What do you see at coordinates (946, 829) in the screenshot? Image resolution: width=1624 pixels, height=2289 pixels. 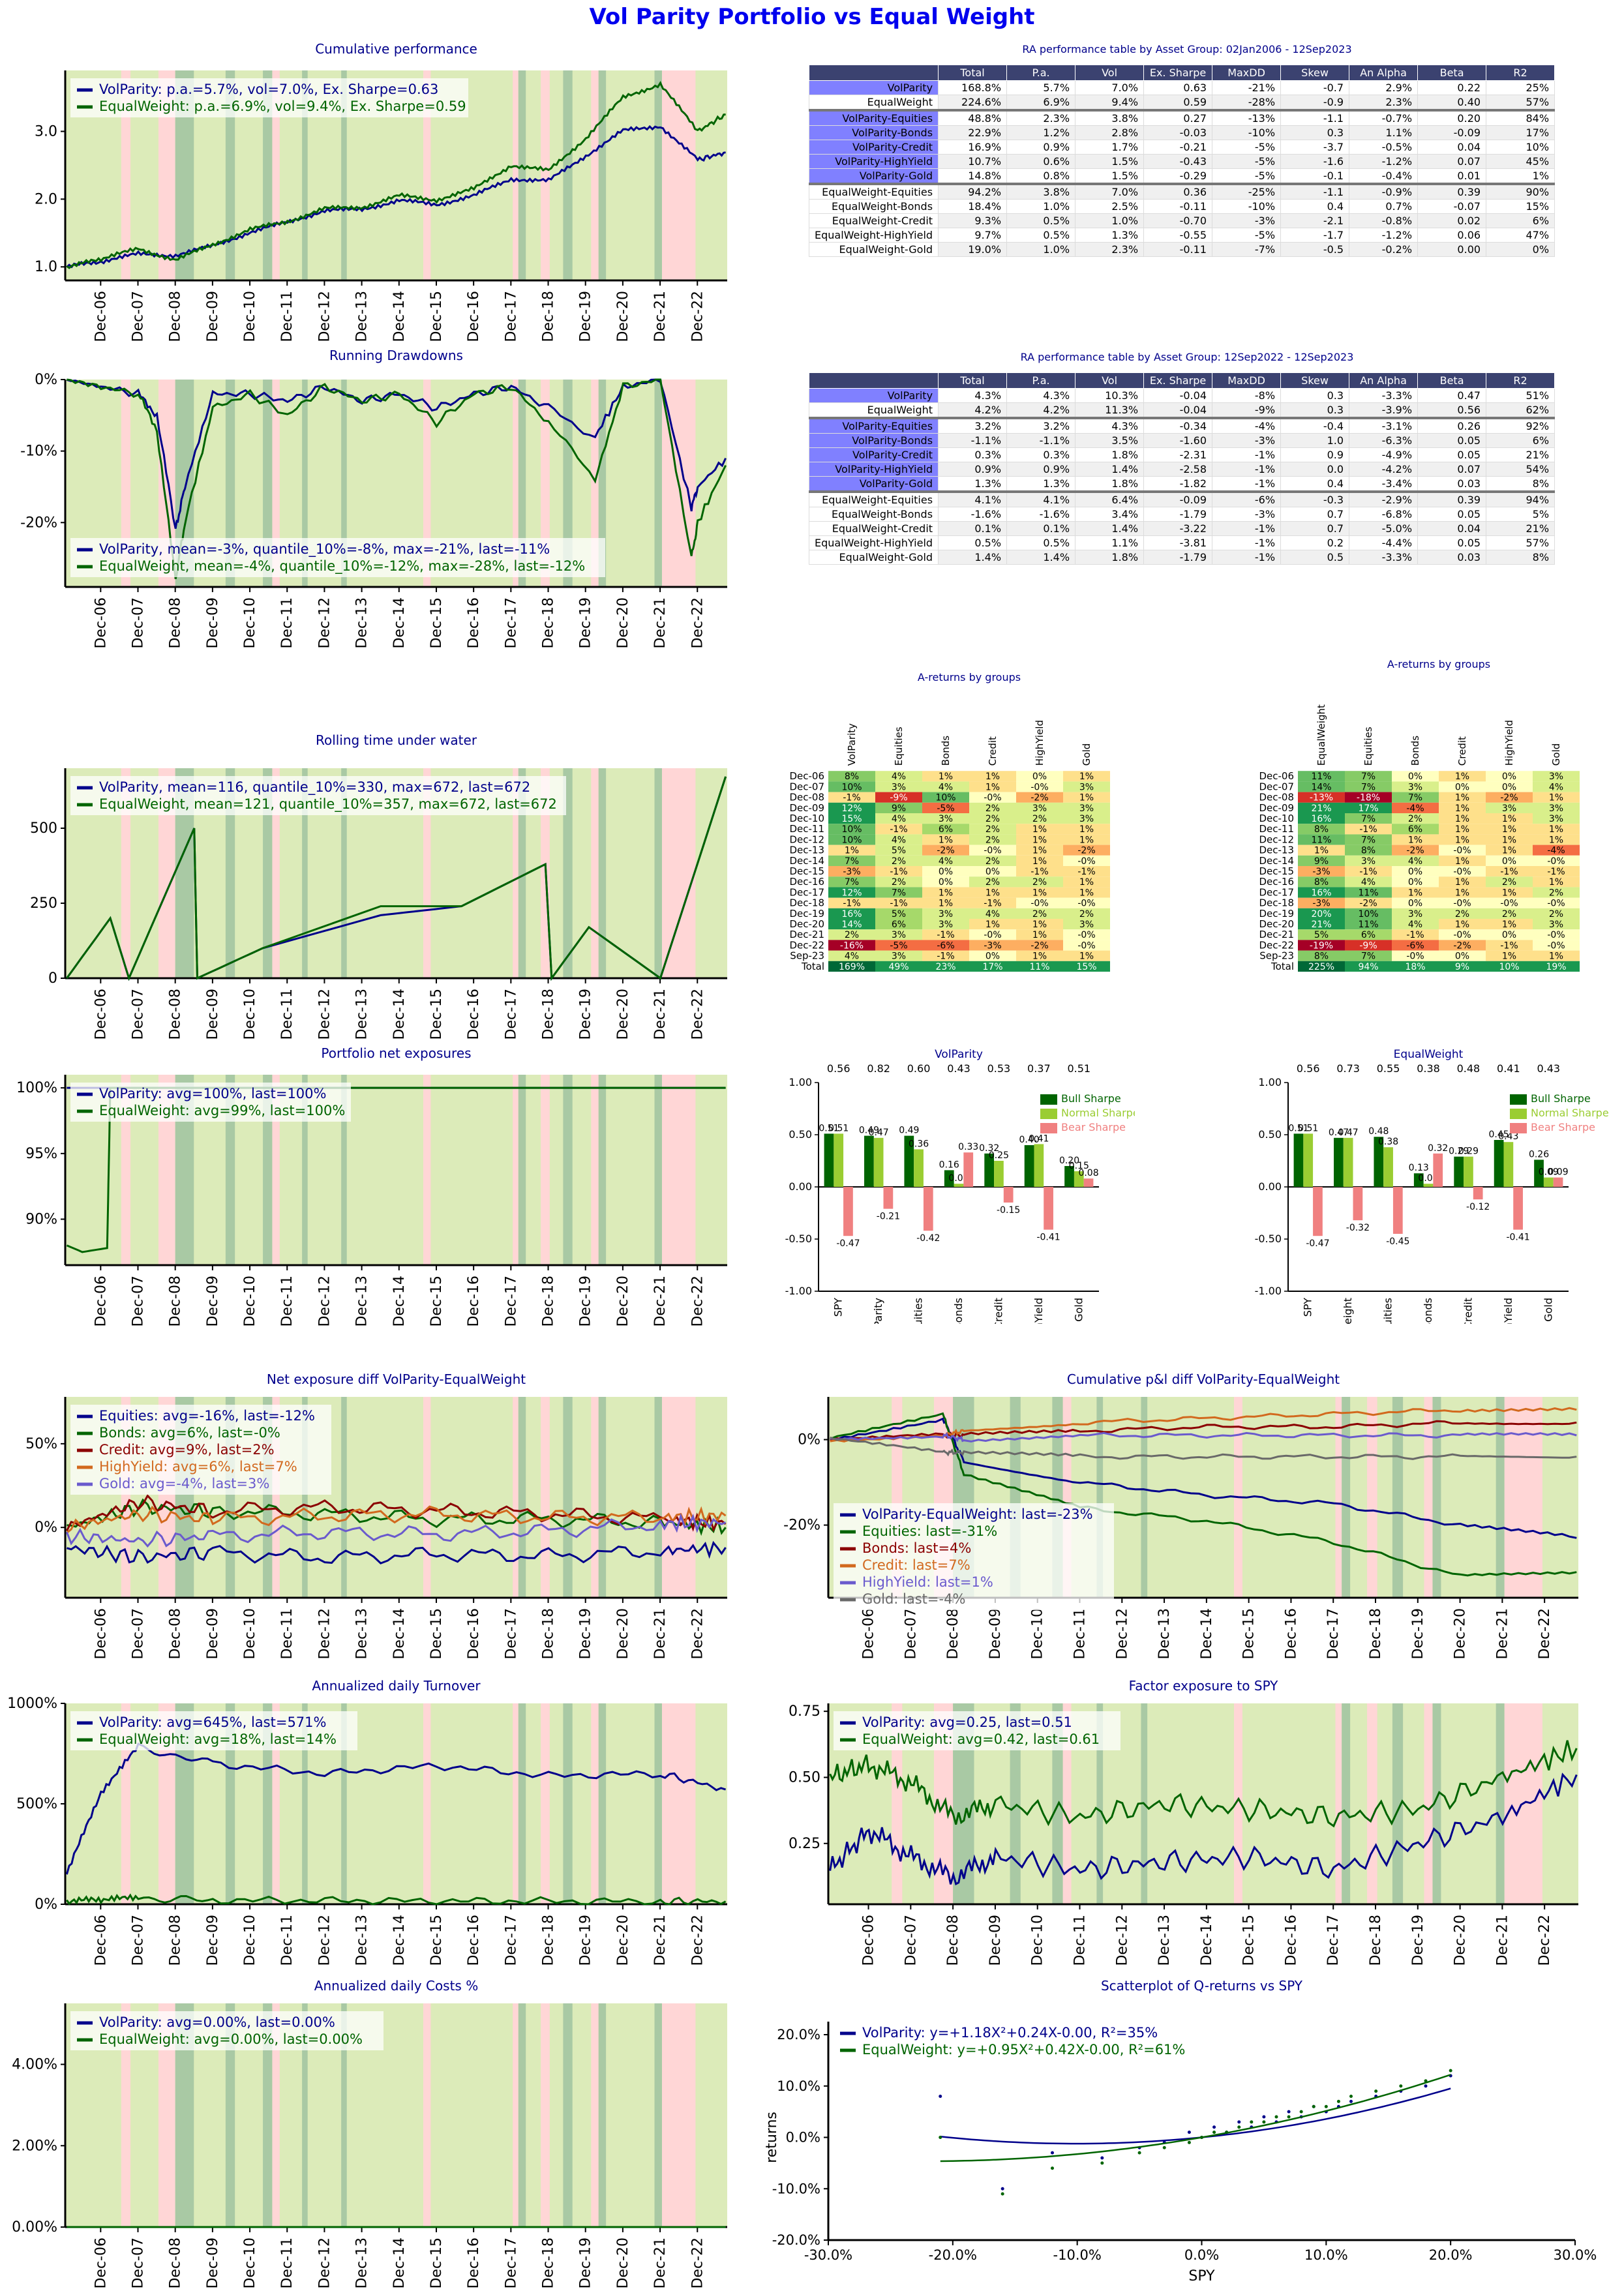 I see `heatmap-cell-value: 6%` at bounding box center [946, 829].